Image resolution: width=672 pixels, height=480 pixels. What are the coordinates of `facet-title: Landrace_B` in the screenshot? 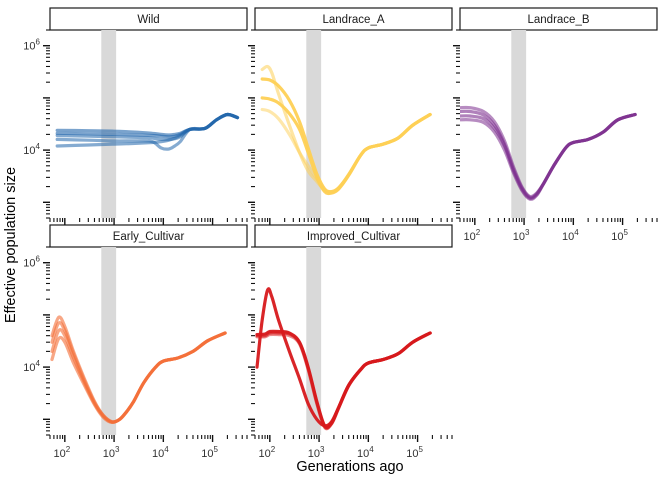 It's located at (558, 20).